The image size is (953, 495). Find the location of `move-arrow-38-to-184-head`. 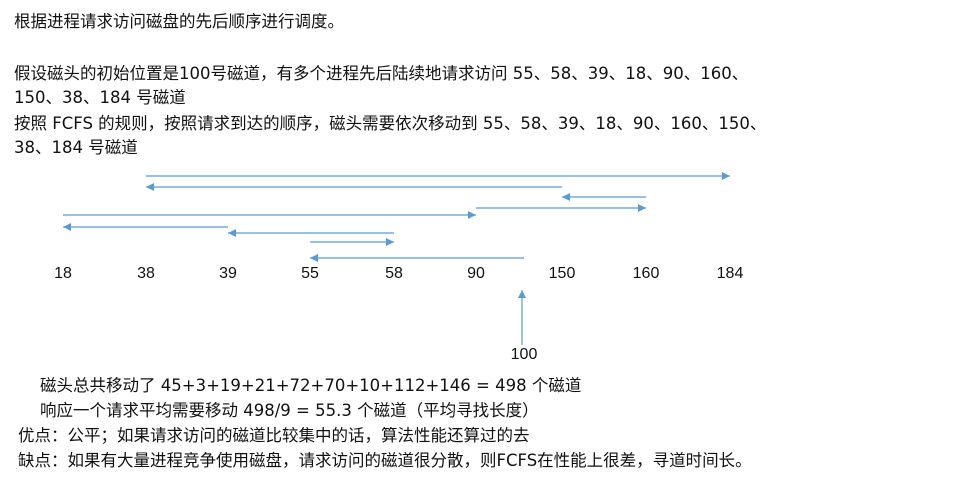

move-arrow-38-to-184-head is located at coordinates (726, 176).